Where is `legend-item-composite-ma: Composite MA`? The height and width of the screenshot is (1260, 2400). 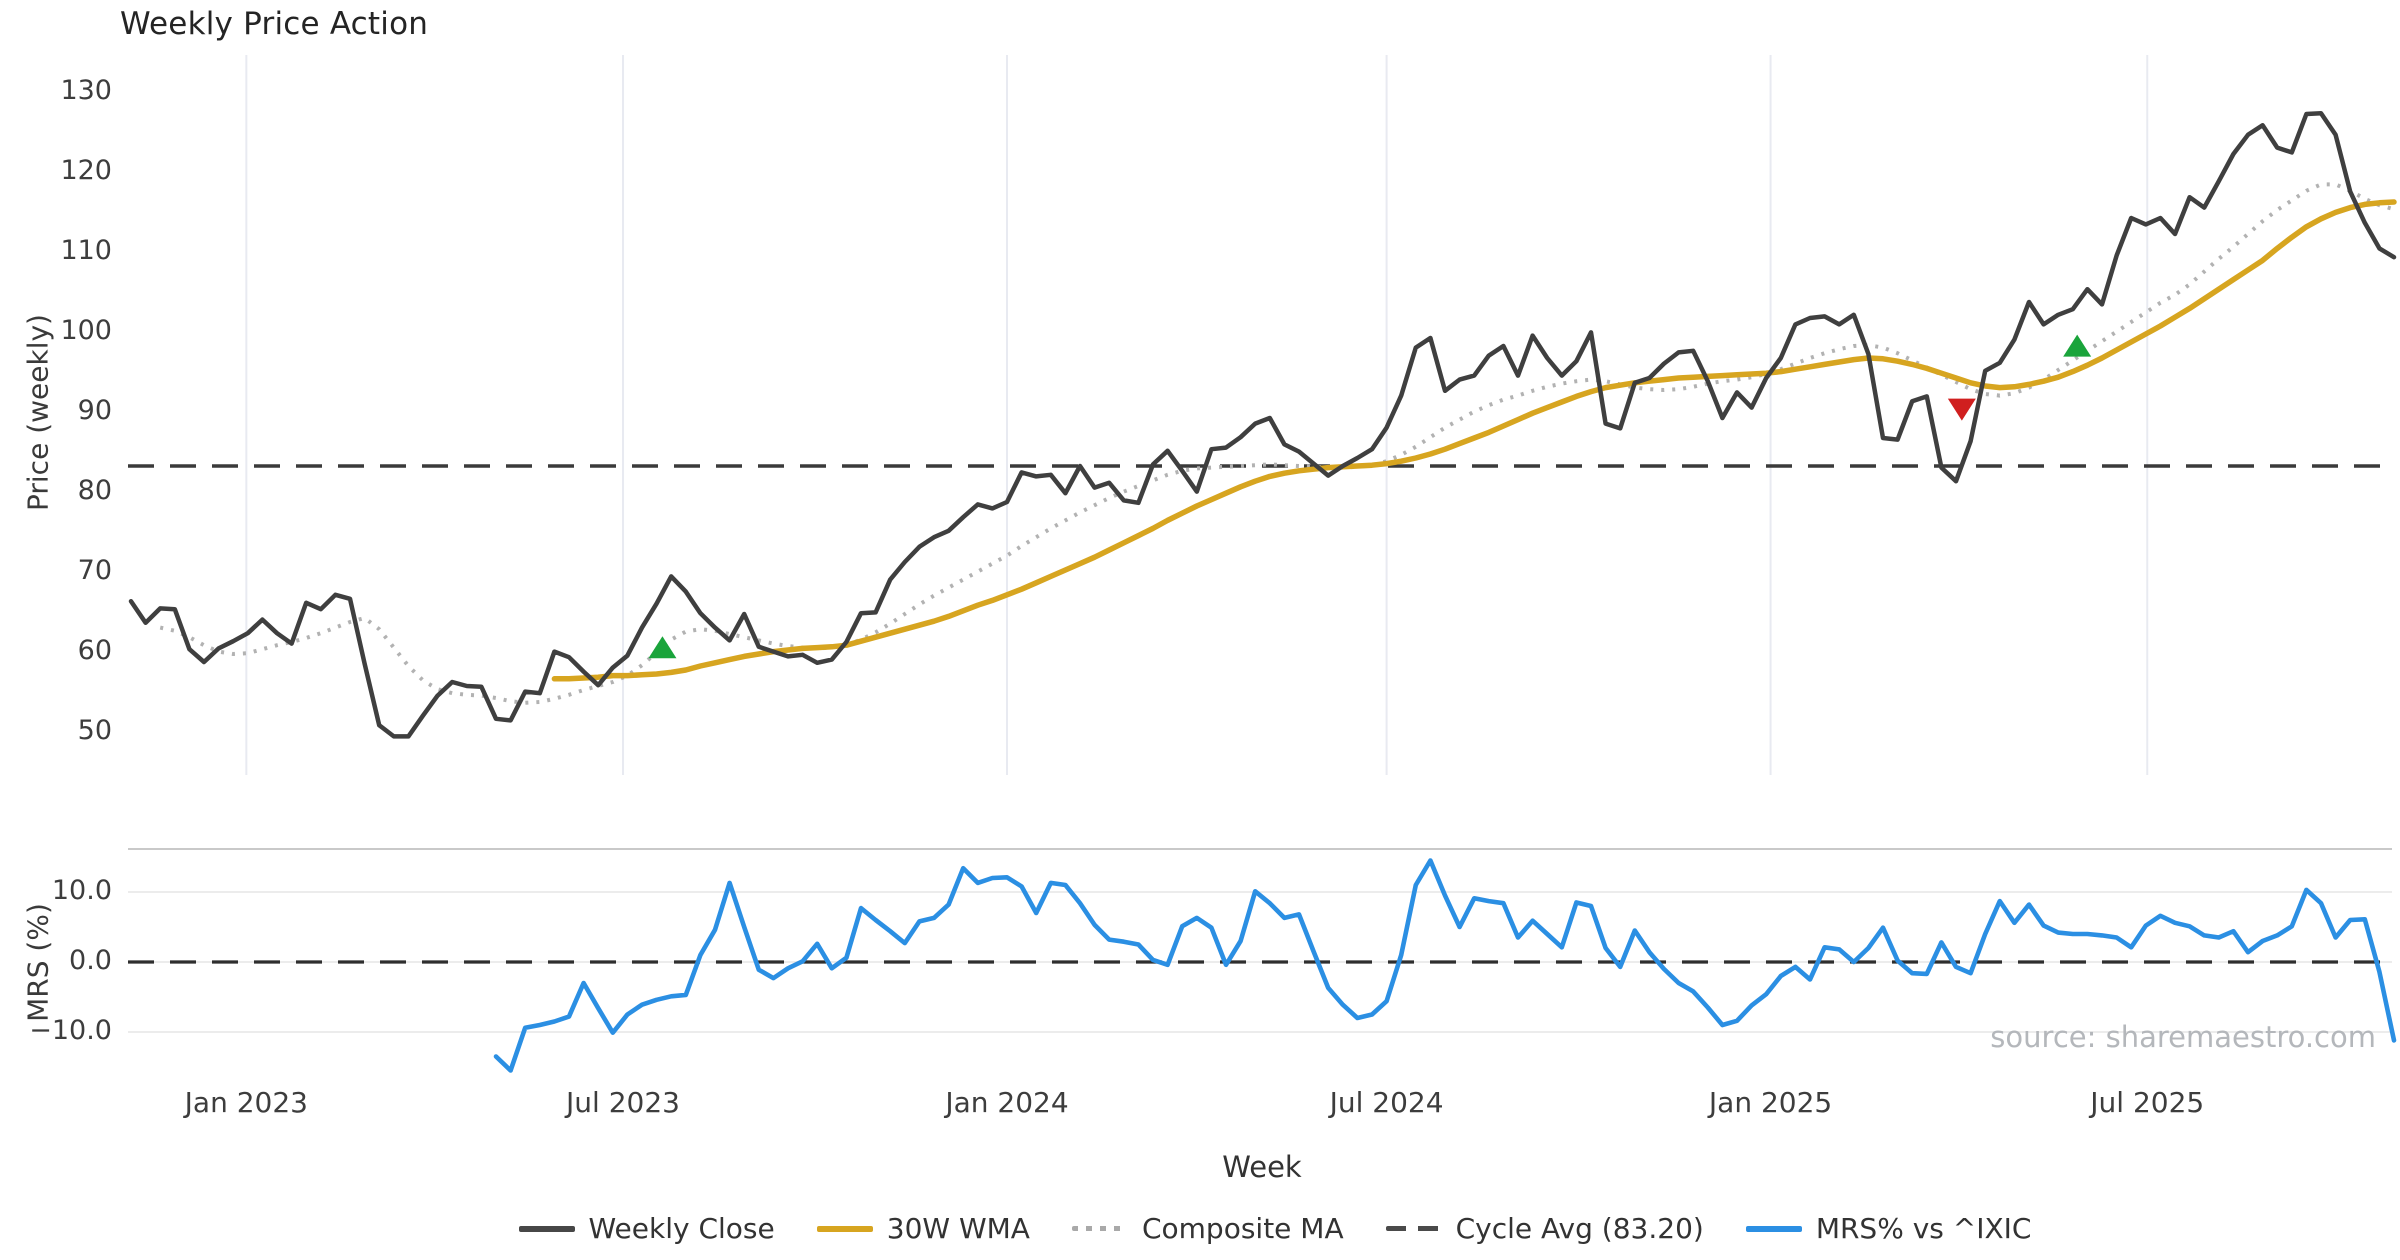
legend-item-composite-ma: Composite MA is located at coordinates (1207, 1228).